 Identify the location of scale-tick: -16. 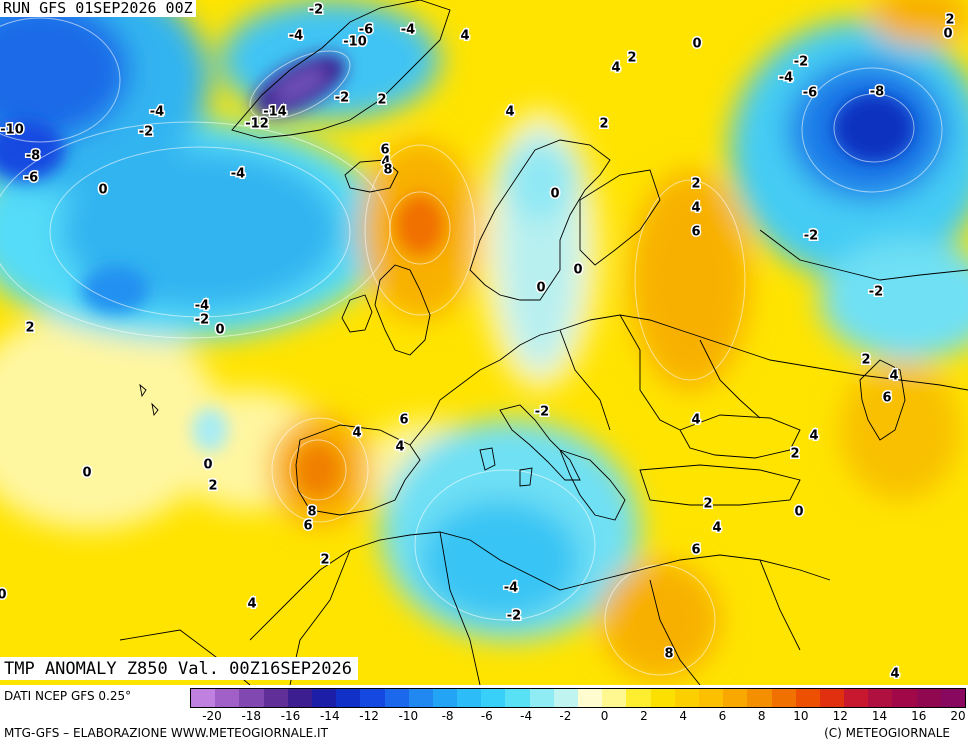
(290, 716).